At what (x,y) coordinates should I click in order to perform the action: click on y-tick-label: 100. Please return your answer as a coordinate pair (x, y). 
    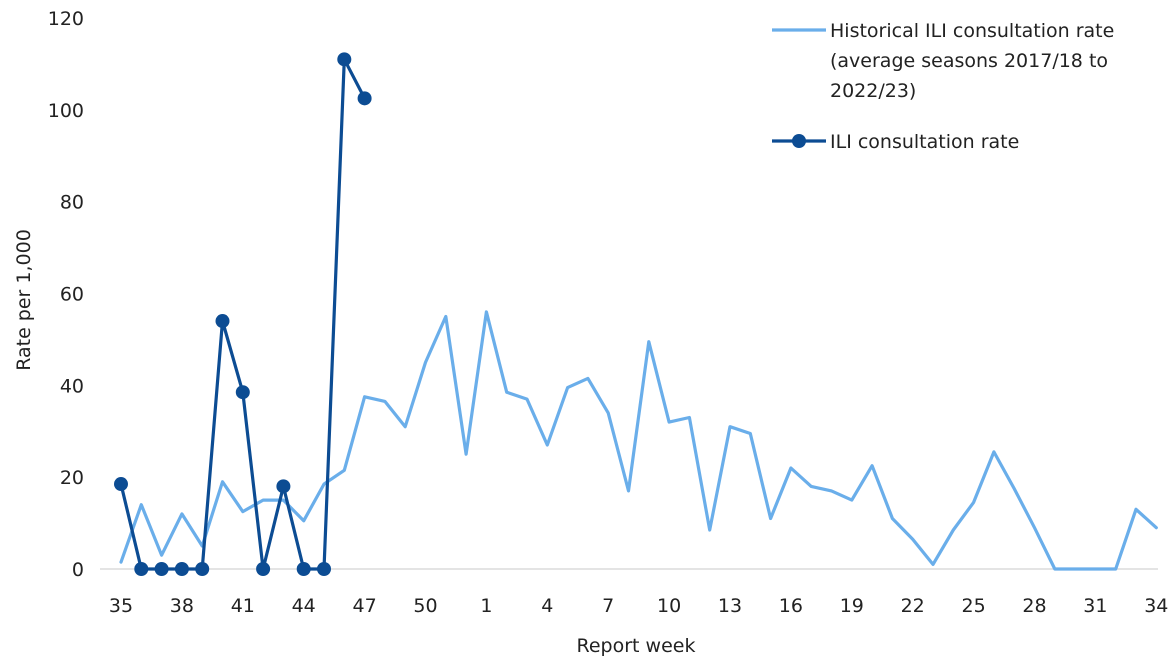
    Looking at the image, I should click on (66, 111).